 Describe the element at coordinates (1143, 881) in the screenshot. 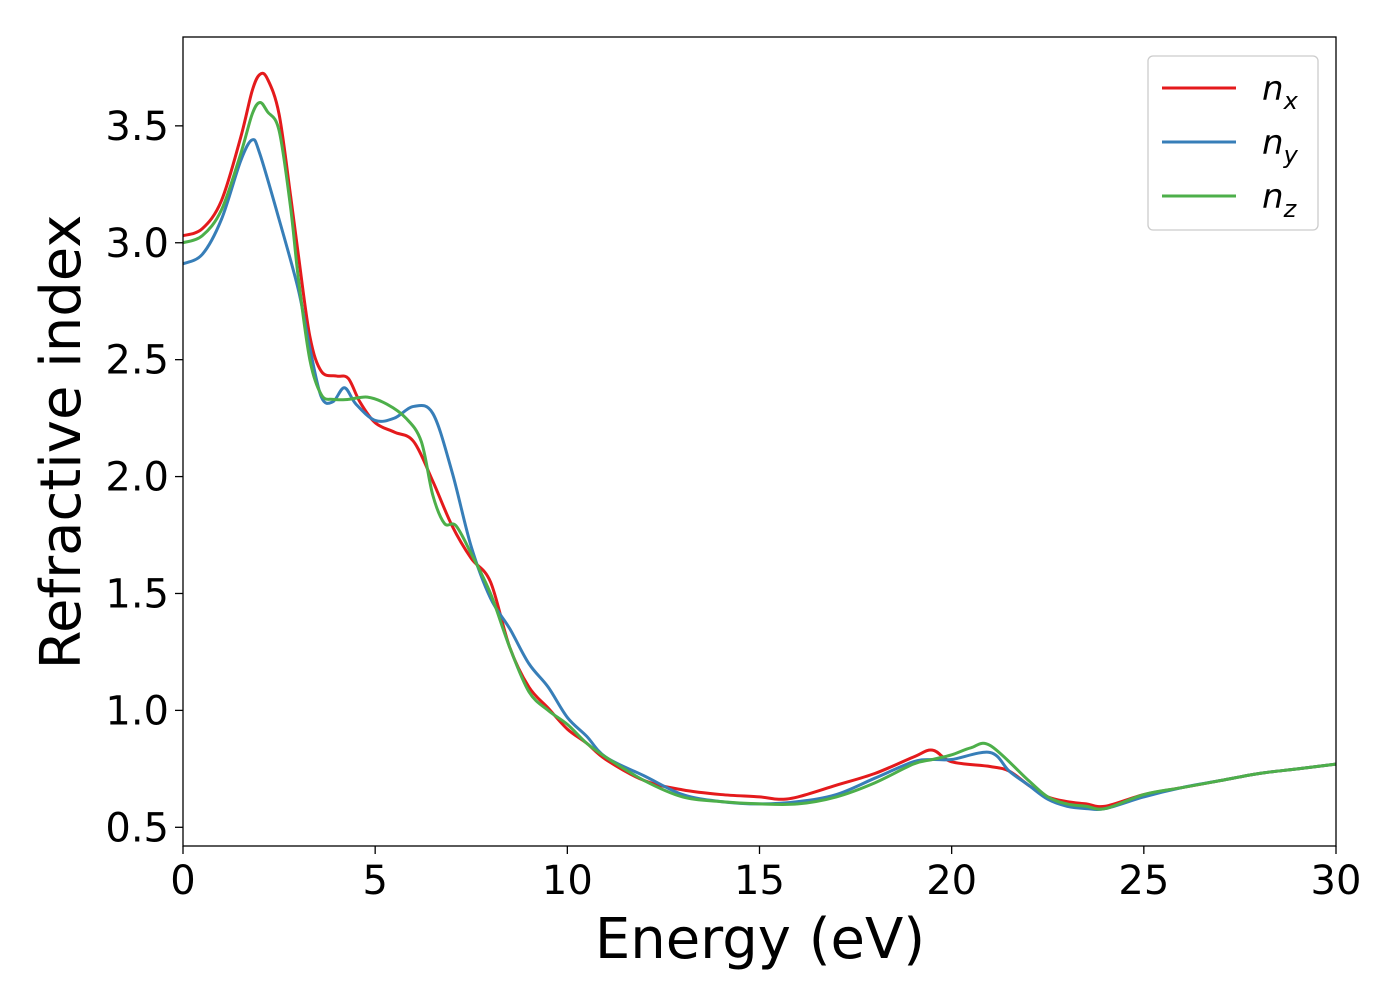

I see `x-tick-label: 25` at that location.